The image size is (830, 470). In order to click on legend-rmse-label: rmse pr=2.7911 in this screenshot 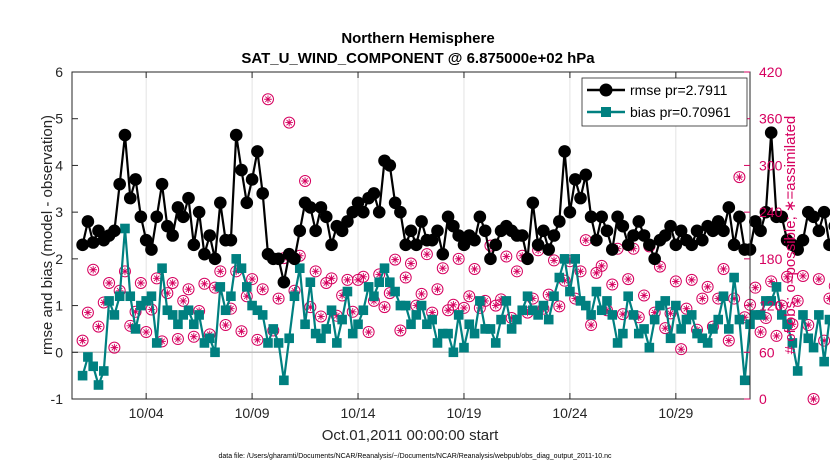, I will do `click(679, 90)`.